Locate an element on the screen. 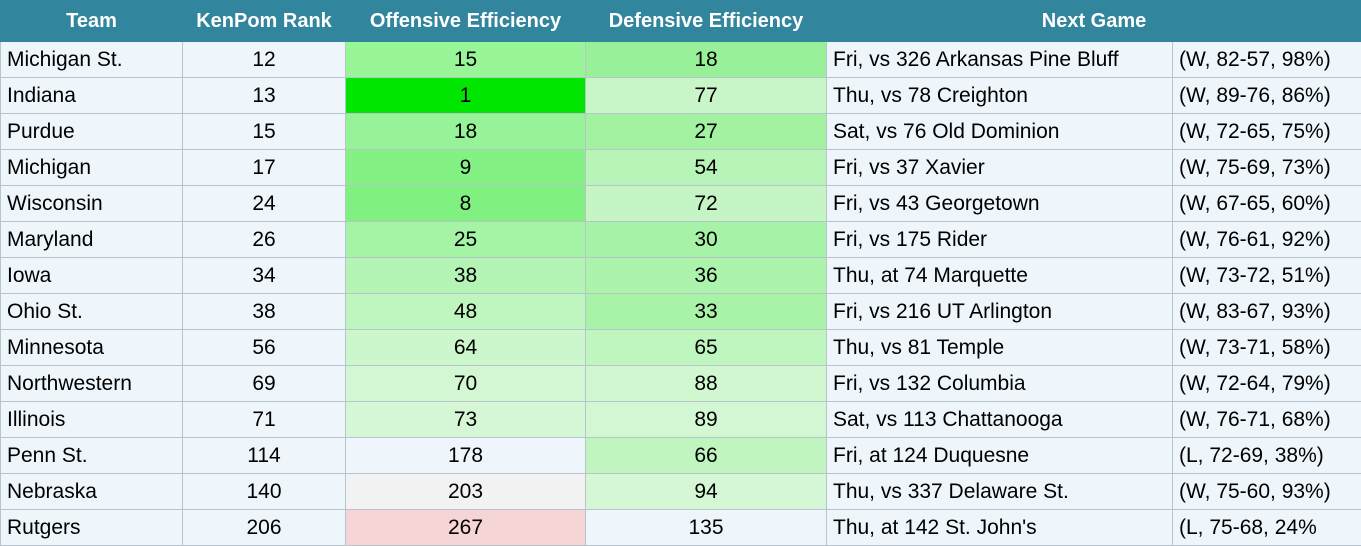 This screenshot has height=546, width=1361. prediction-cell: (W, 83-67, 93%) is located at coordinates (1267, 312).